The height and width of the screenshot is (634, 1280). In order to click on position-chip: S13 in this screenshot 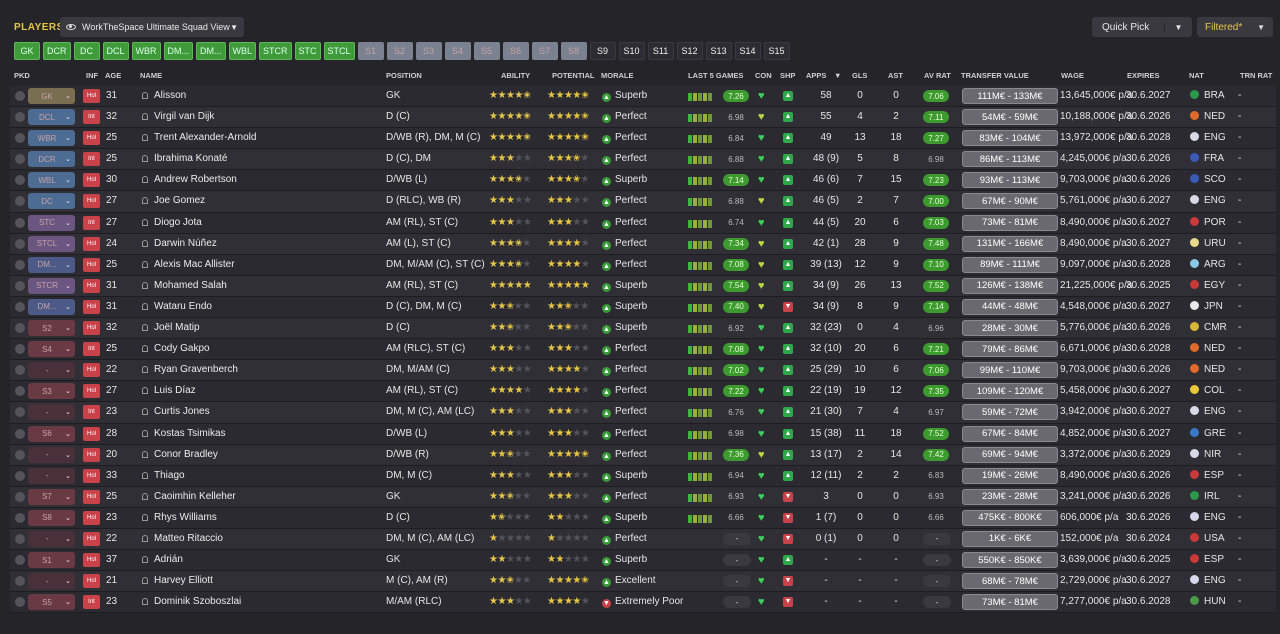, I will do `click(718, 51)`.